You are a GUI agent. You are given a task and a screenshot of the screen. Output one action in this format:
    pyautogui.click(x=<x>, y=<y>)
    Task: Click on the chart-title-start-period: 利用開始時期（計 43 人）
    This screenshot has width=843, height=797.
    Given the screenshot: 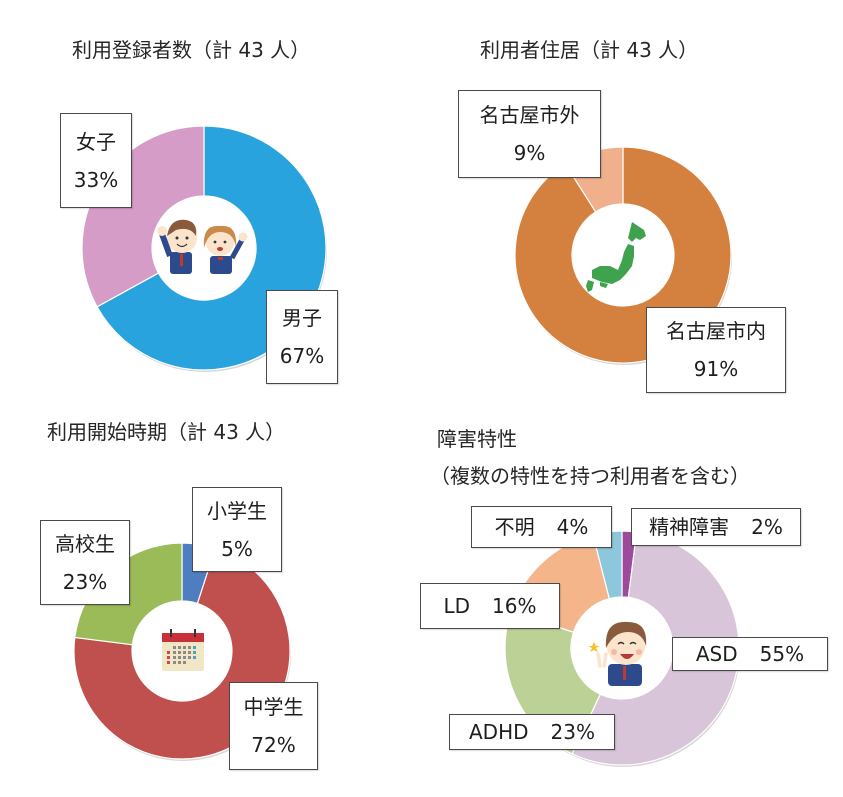 What is the action you would take?
    pyautogui.click(x=166, y=432)
    